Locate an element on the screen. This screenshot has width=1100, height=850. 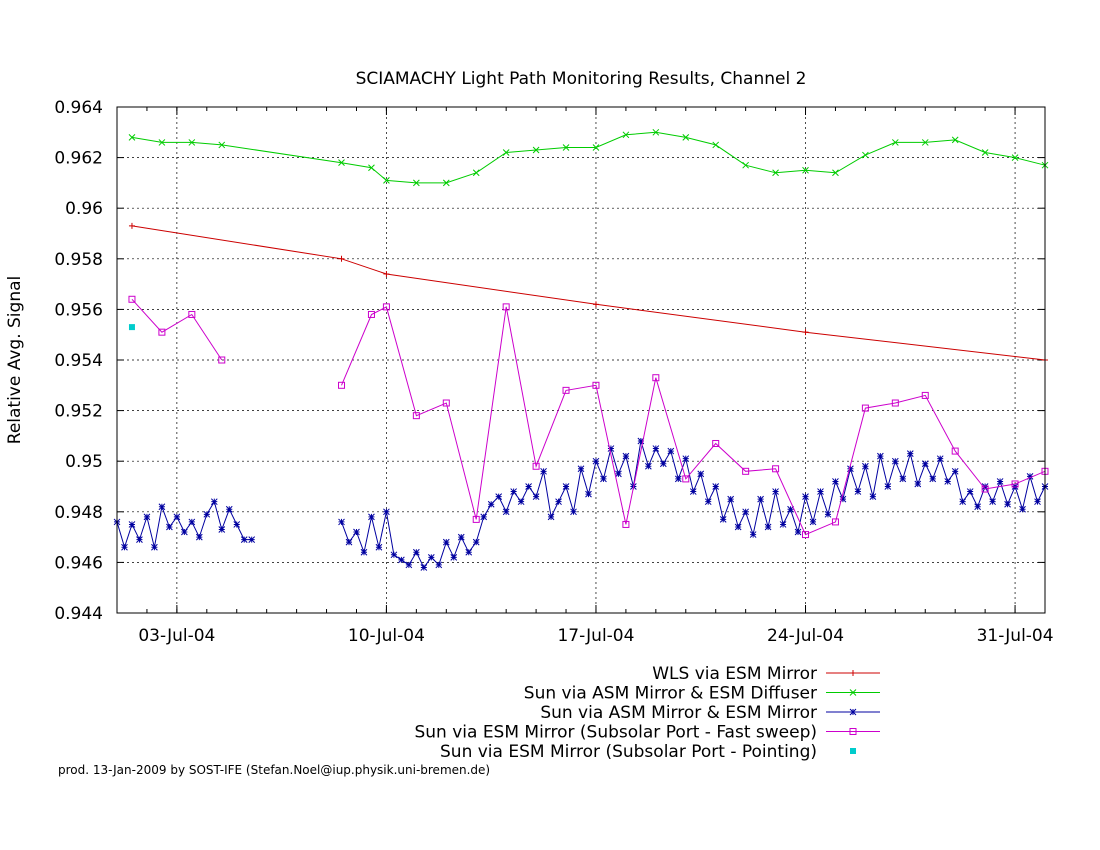
y-tick-label: 0.964 is located at coordinates (78, 108).